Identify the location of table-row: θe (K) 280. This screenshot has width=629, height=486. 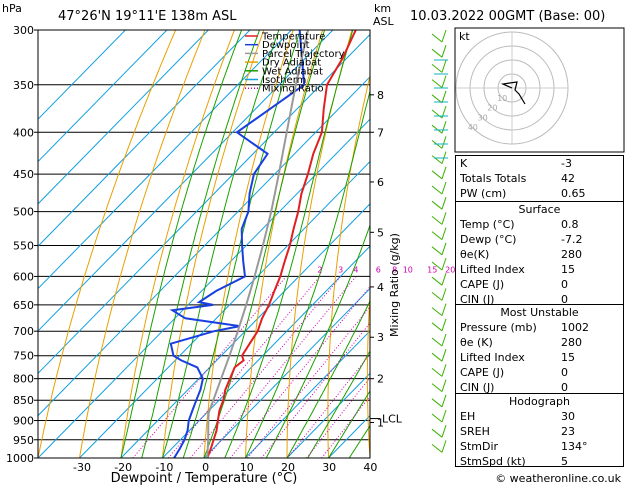
(539, 342).